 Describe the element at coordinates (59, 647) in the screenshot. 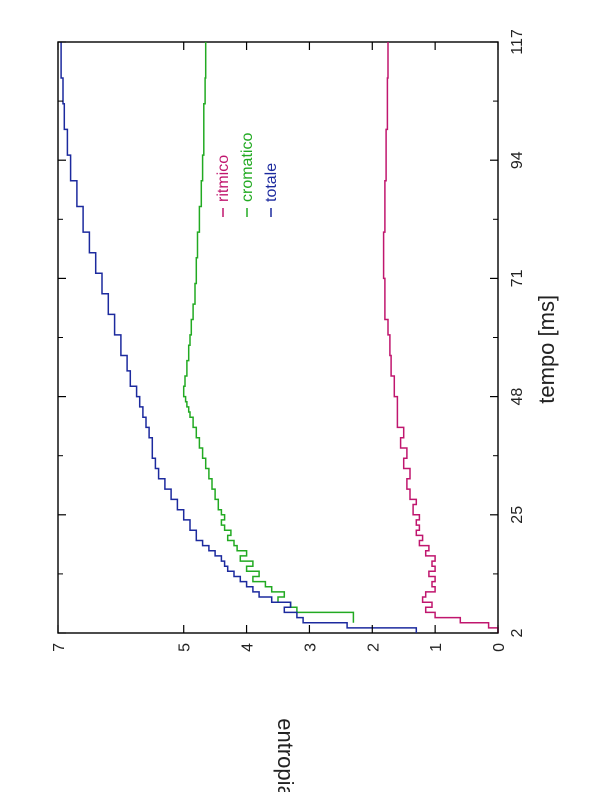

I see `y-tick-label: 7` at that location.